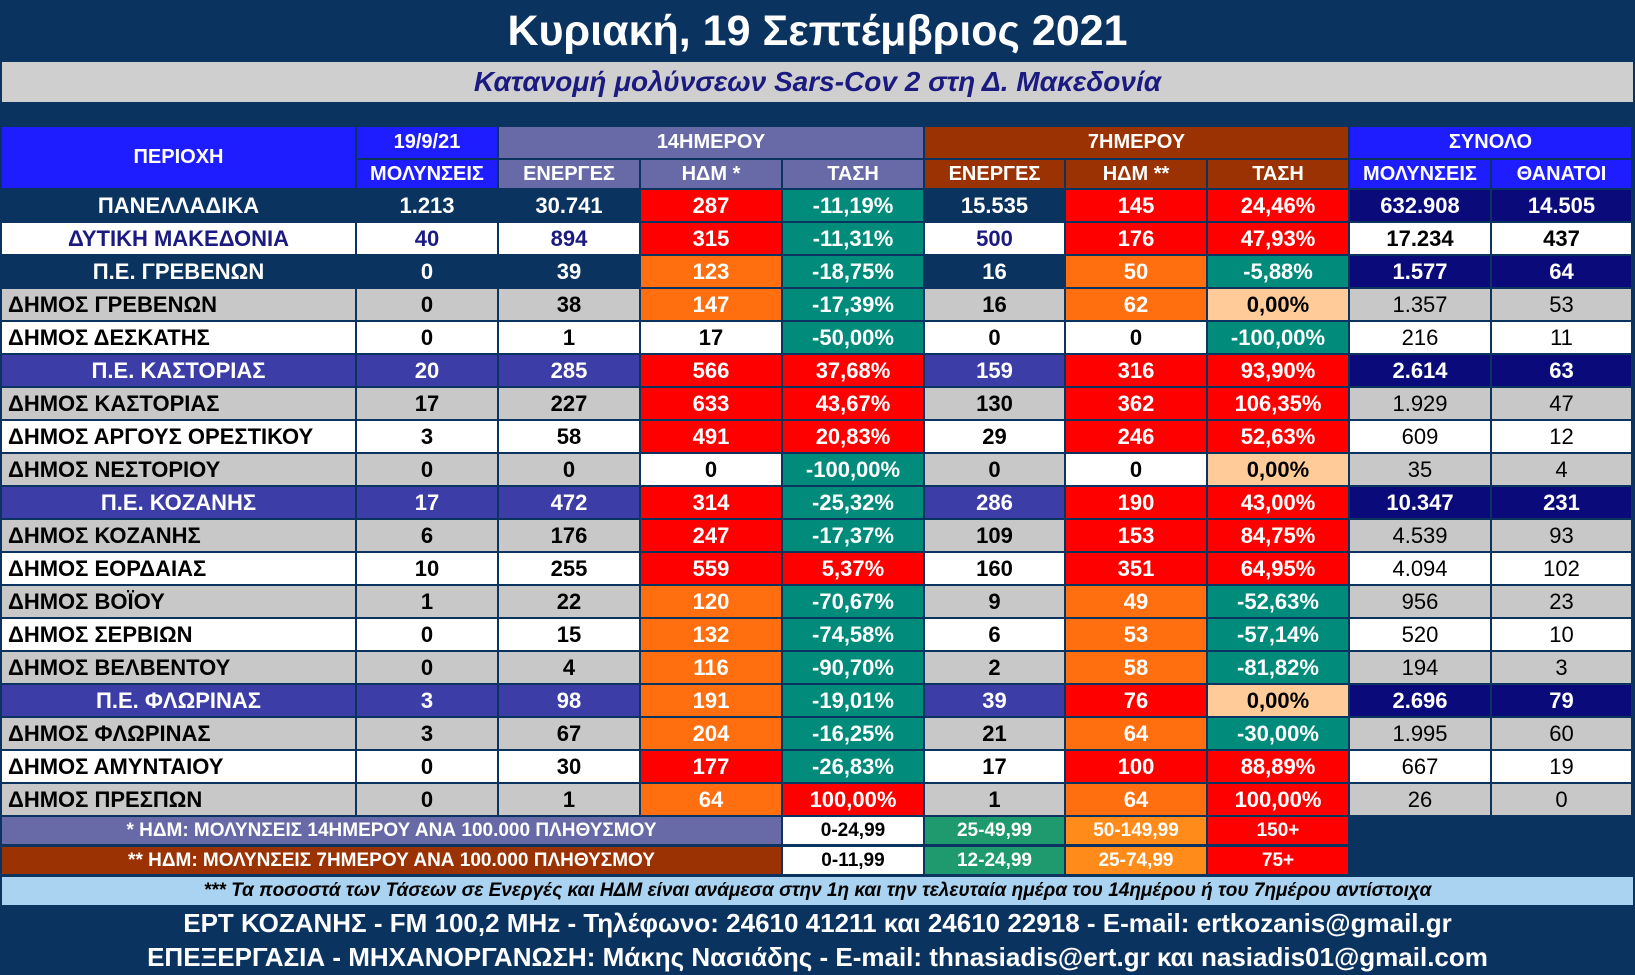  Describe the element at coordinates (1278, 766) in the screenshot. I see `row-value: 88,89%` at that location.